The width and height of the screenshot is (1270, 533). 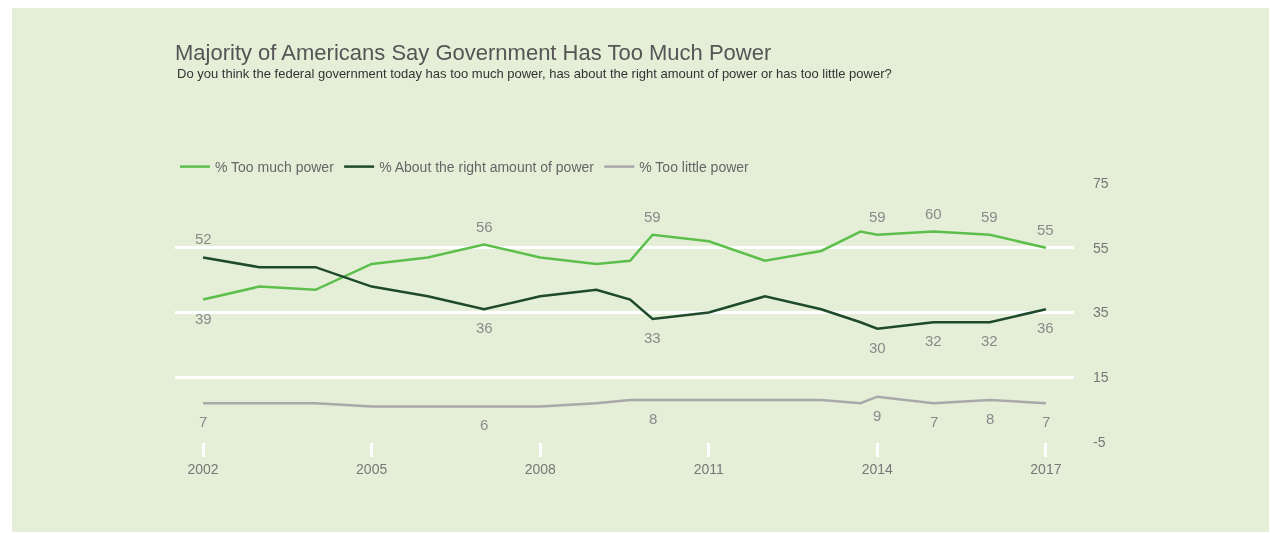 What do you see at coordinates (1101, 247) in the screenshot?
I see `y-tick-label: 55` at bounding box center [1101, 247].